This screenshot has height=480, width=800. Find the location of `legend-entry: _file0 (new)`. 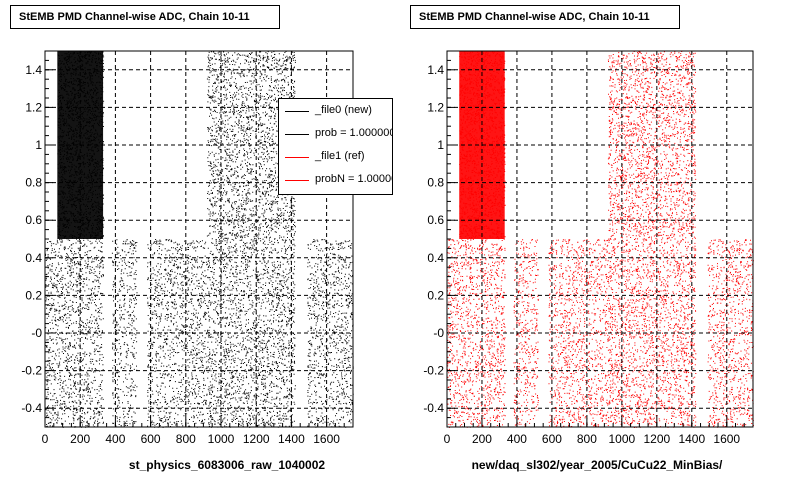

legend-entry: _file0 (new) is located at coordinates (335, 112).